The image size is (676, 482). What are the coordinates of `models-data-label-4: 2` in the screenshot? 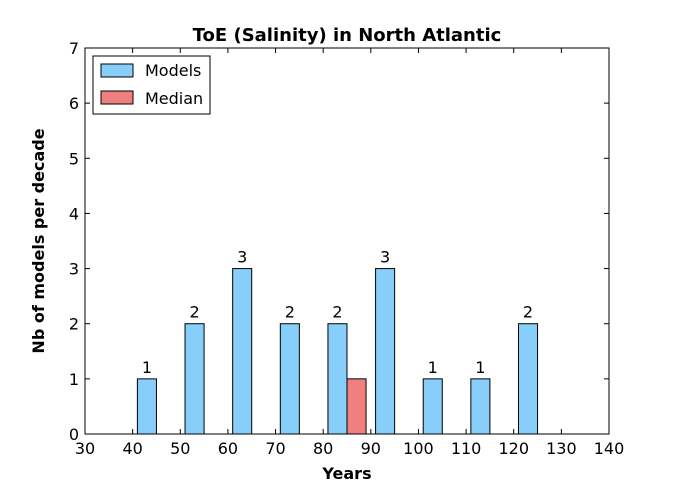 It's located at (337, 312).